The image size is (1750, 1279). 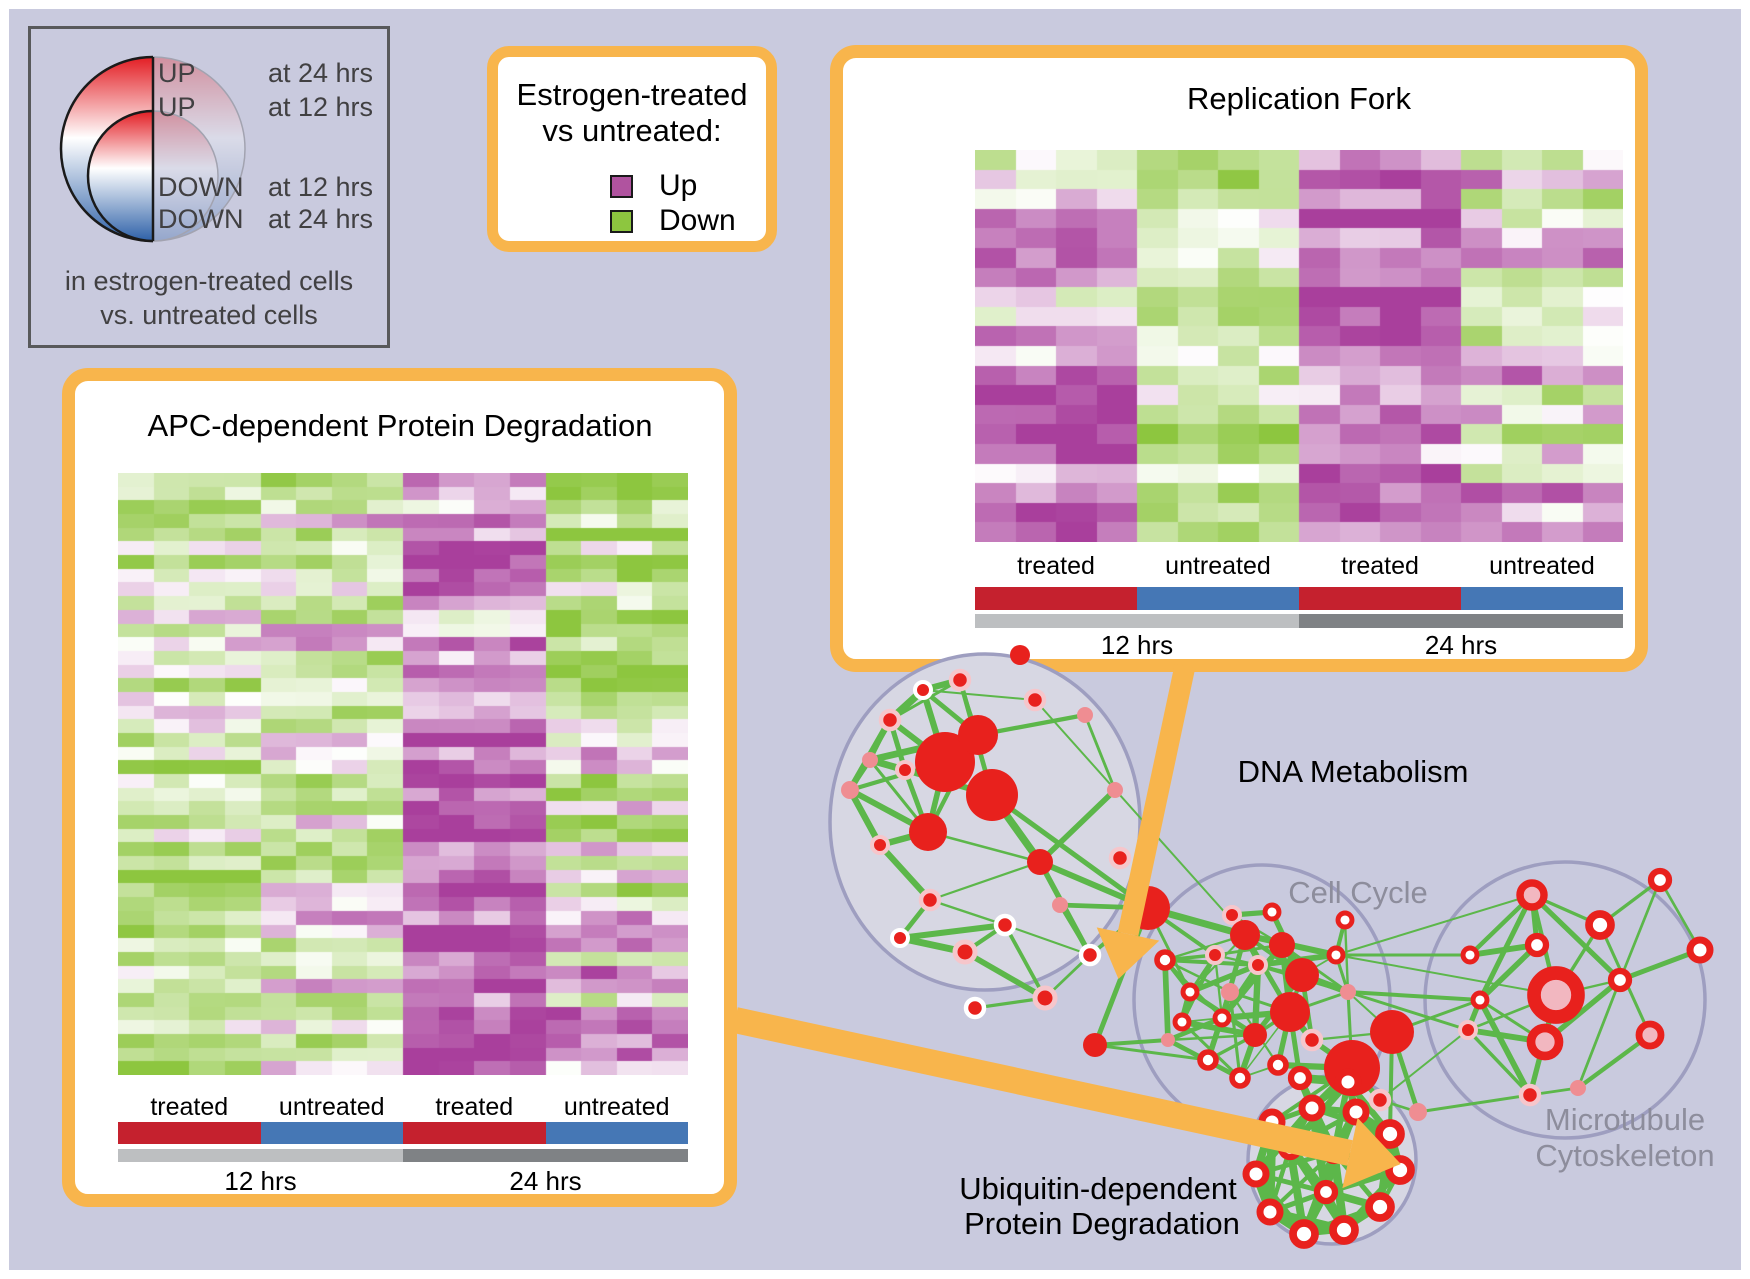 What do you see at coordinates (474, 1107) in the screenshot?
I see `group-label-treated-24: treated` at bounding box center [474, 1107].